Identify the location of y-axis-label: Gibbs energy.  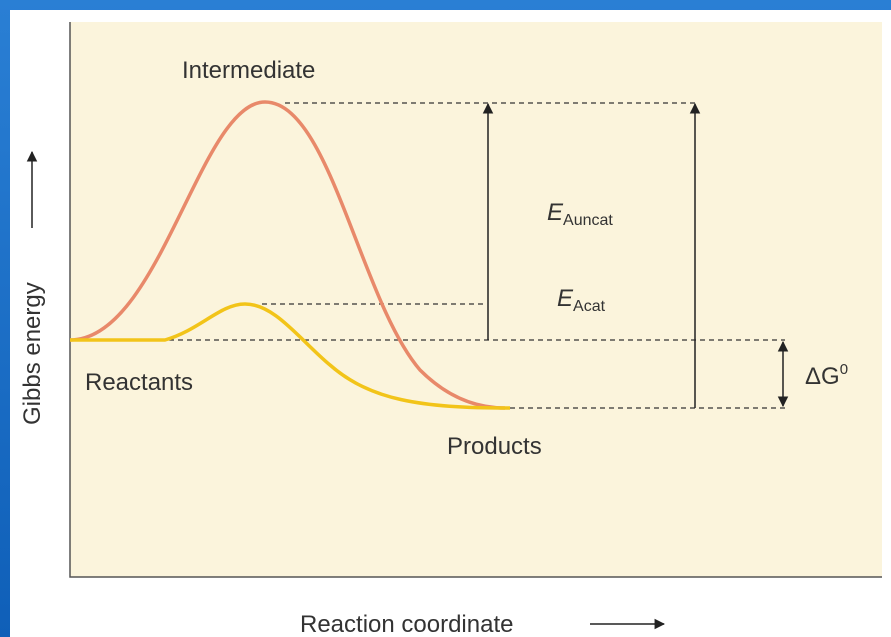
(32, 353).